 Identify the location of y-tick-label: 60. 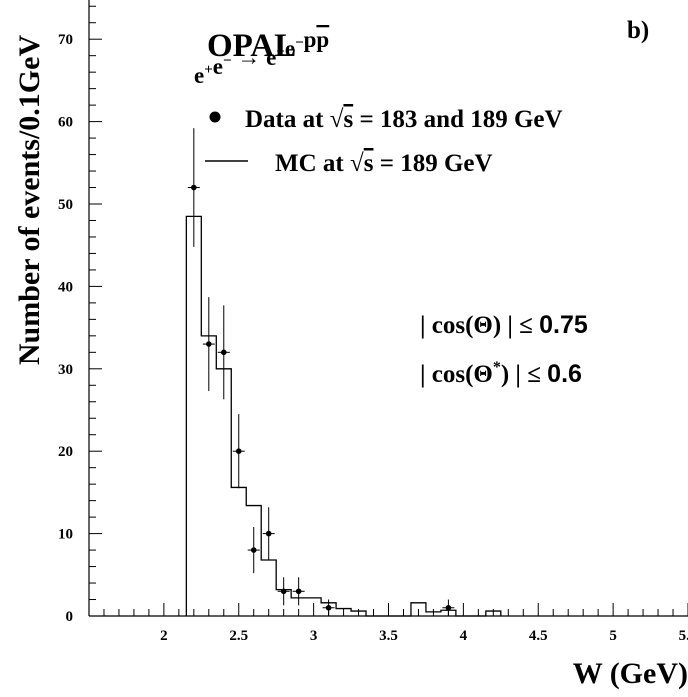
(65, 123).